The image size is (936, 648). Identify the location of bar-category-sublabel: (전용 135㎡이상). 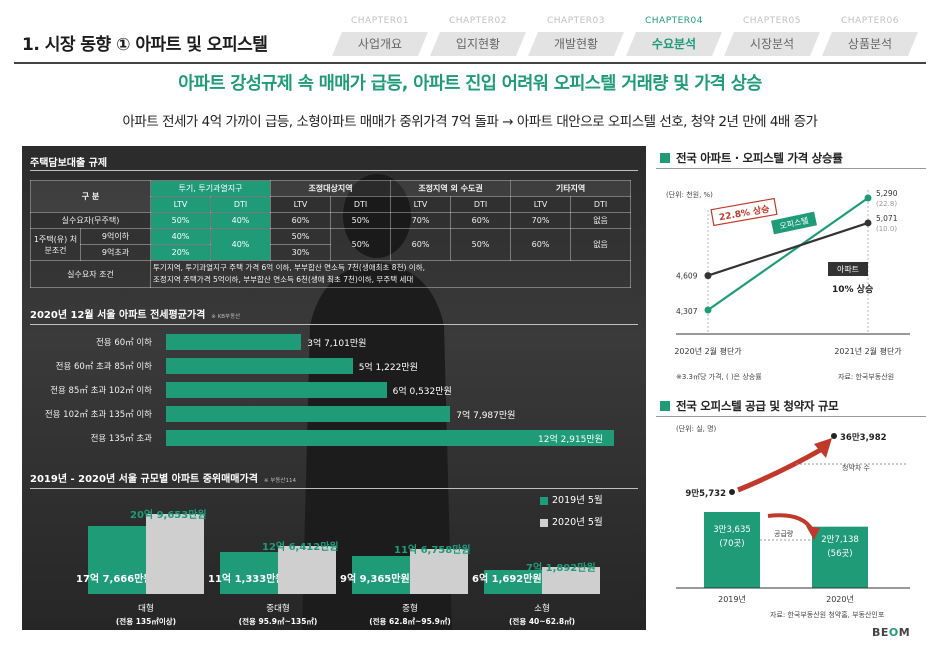
(146, 621).